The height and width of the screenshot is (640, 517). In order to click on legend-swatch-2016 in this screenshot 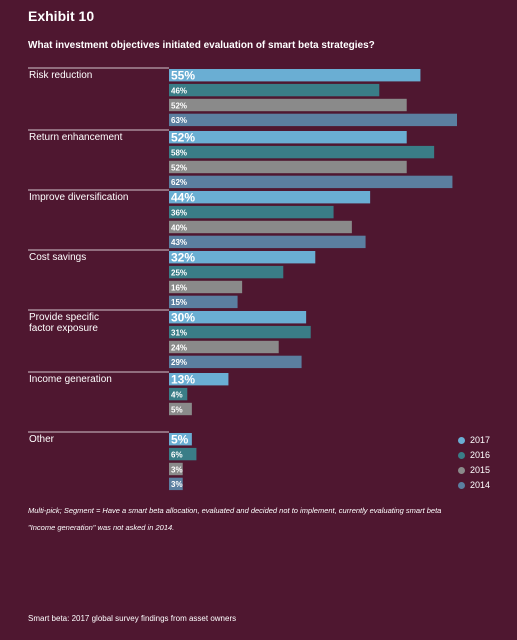, I will do `click(461, 455)`.